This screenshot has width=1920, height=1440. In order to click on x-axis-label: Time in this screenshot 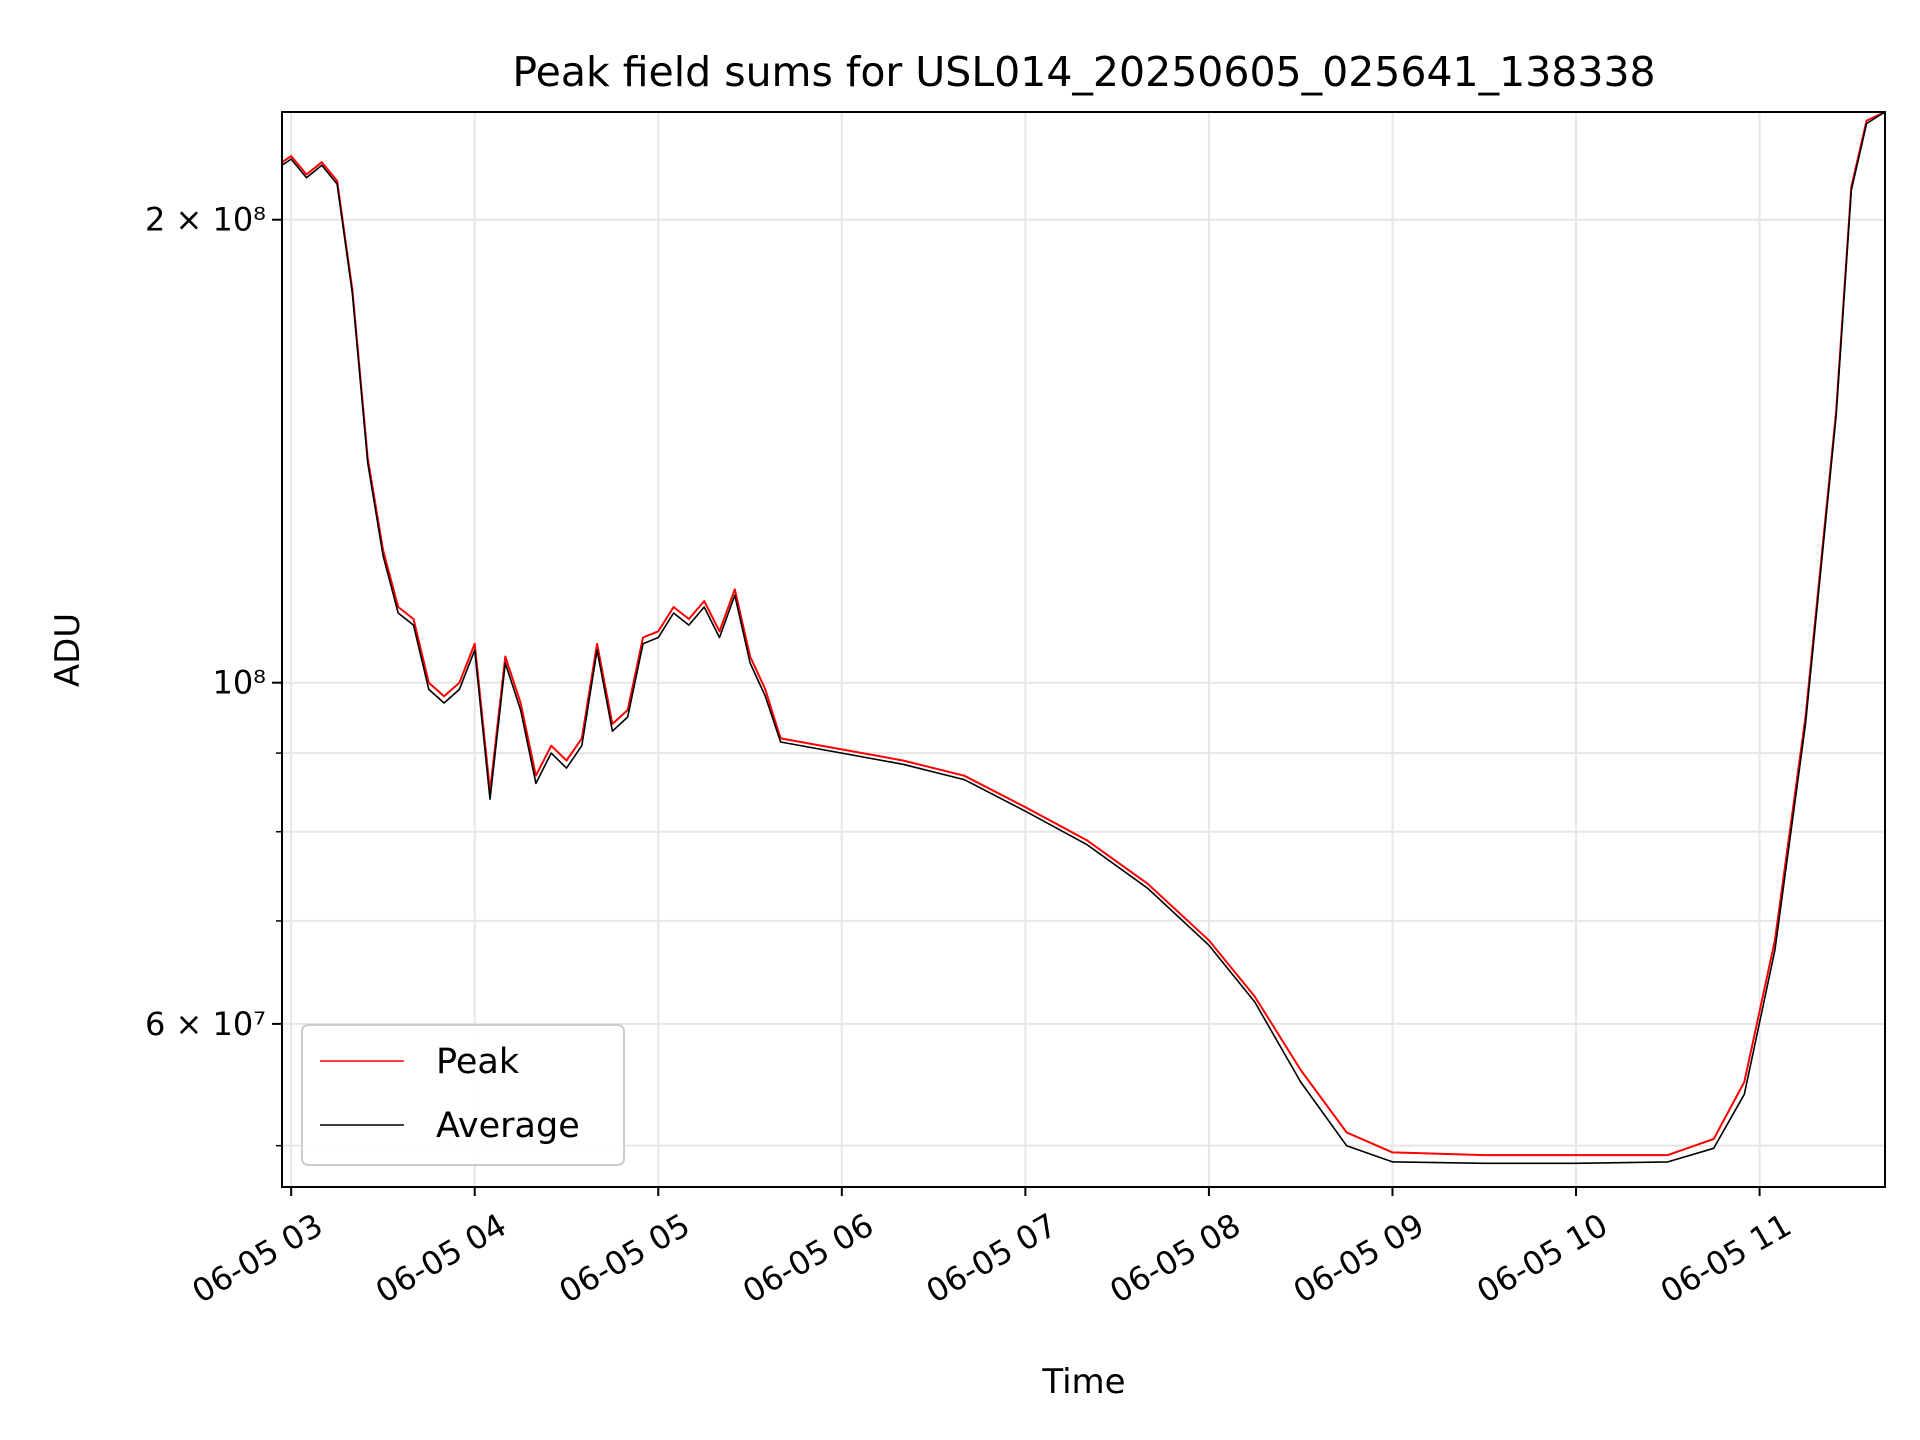, I will do `click(1083, 1382)`.